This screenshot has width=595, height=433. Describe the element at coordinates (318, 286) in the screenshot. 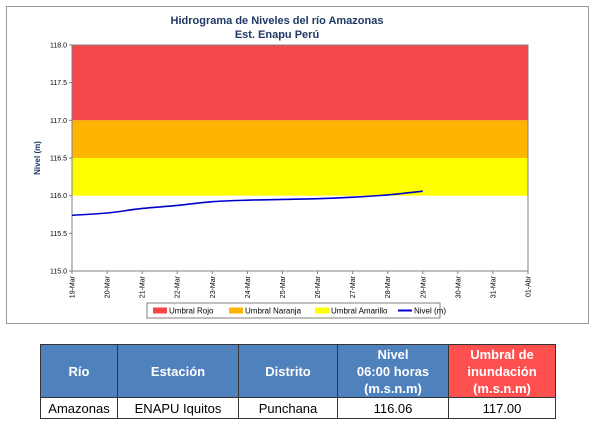

I see `x-tick-label: 26-Mar` at that location.